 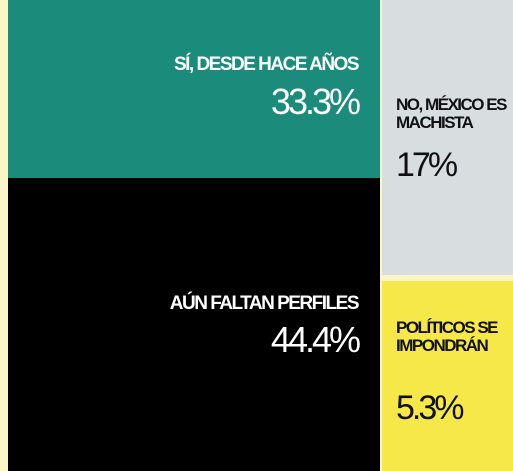 What do you see at coordinates (315, 339) in the screenshot?
I see `tile-value: 44.4%` at bounding box center [315, 339].